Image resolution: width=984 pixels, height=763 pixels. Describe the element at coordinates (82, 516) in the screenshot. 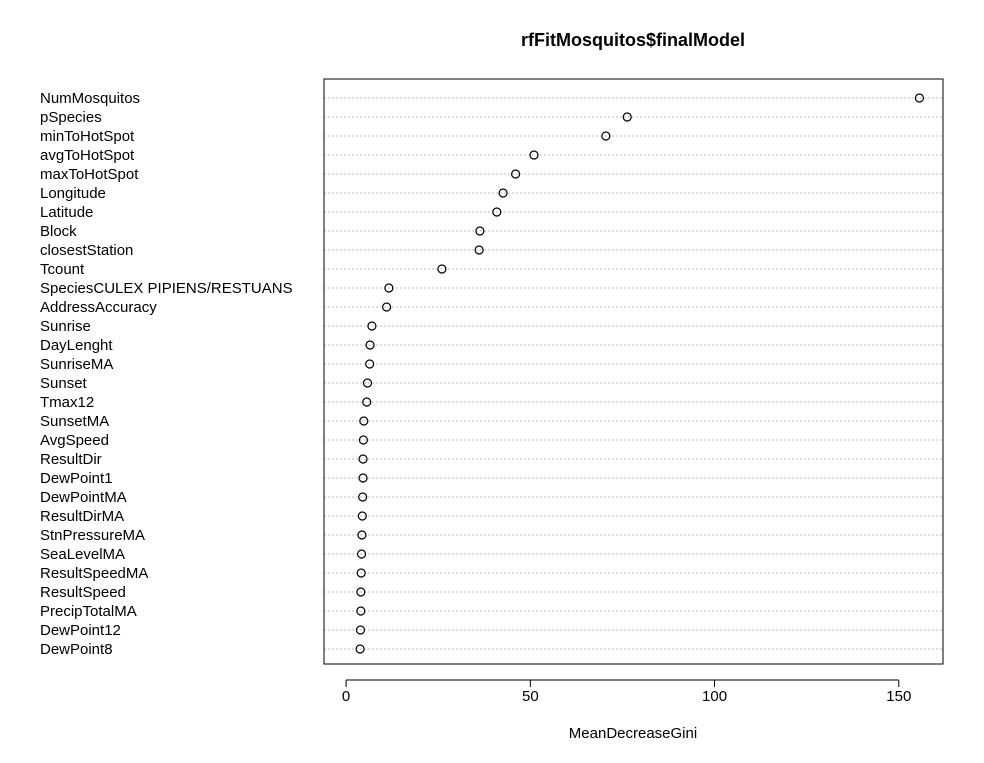

I see `variable-label: ResultDirMA` at that location.